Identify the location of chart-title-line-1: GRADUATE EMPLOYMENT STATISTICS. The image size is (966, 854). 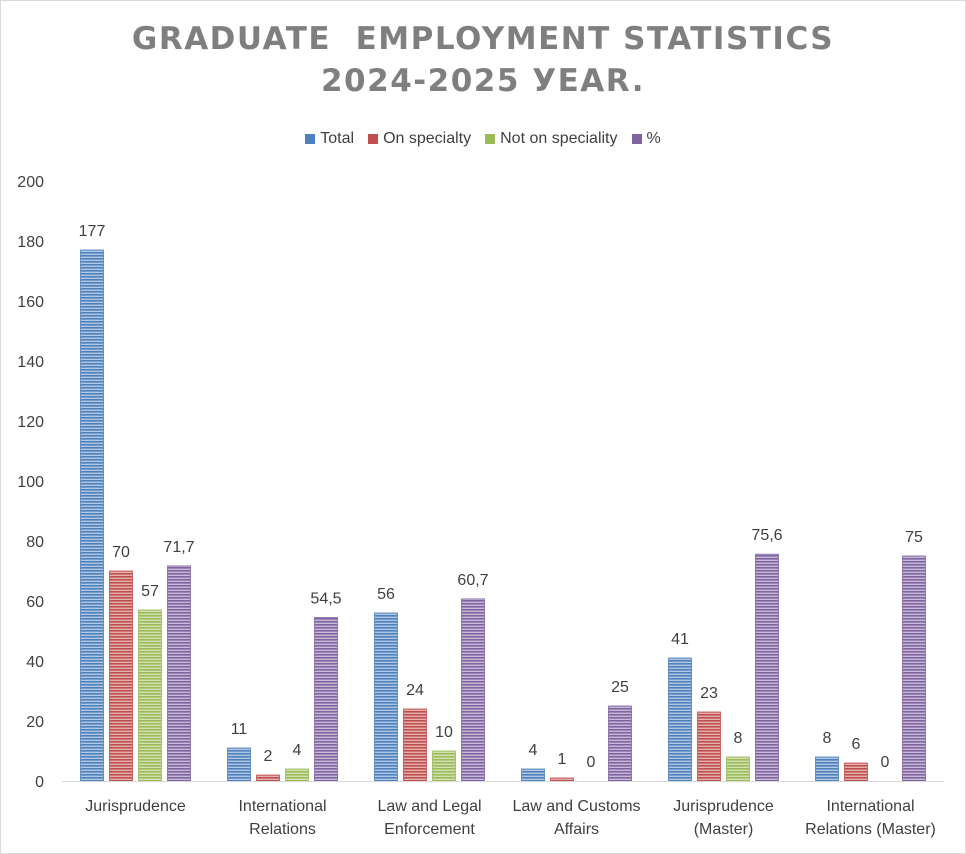
(483, 39).